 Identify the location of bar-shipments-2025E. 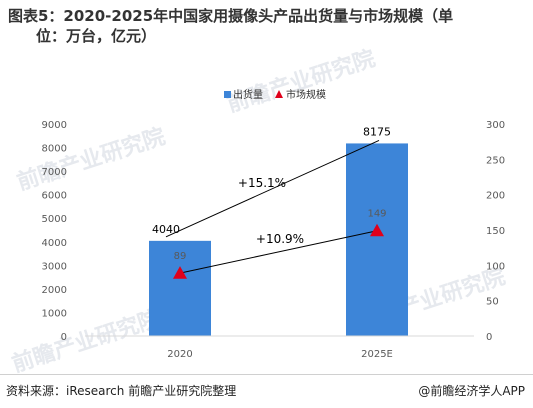
(377, 239).